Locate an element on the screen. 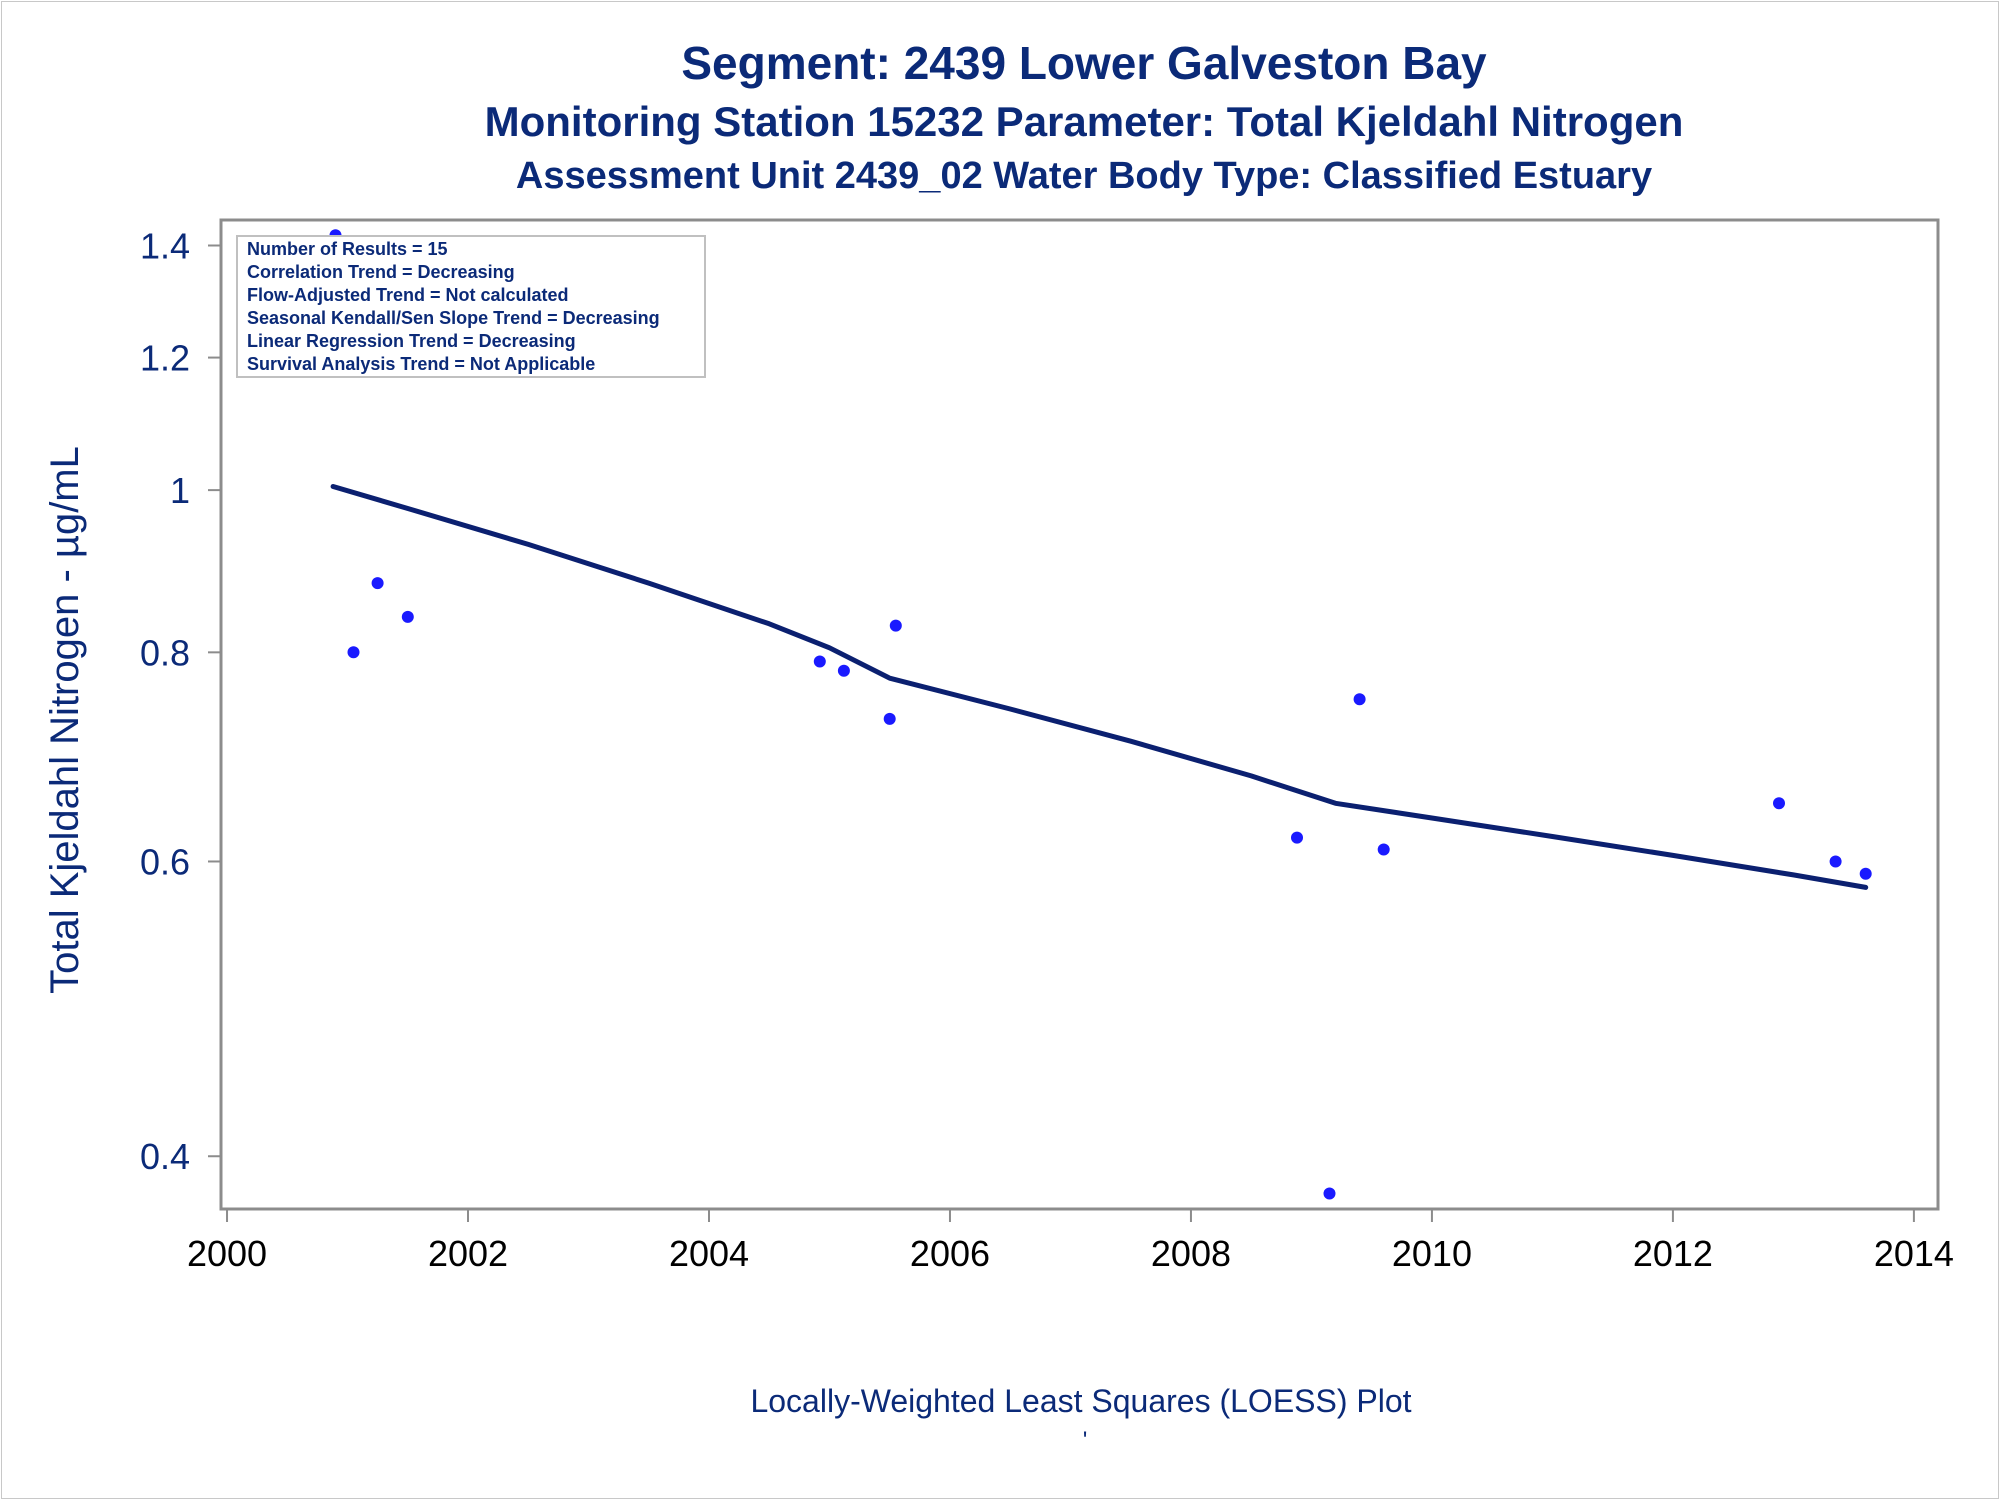 The height and width of the screenshot is (1500, 2000). x-tick-label: 2002 is located at coordinates (468, 1253).